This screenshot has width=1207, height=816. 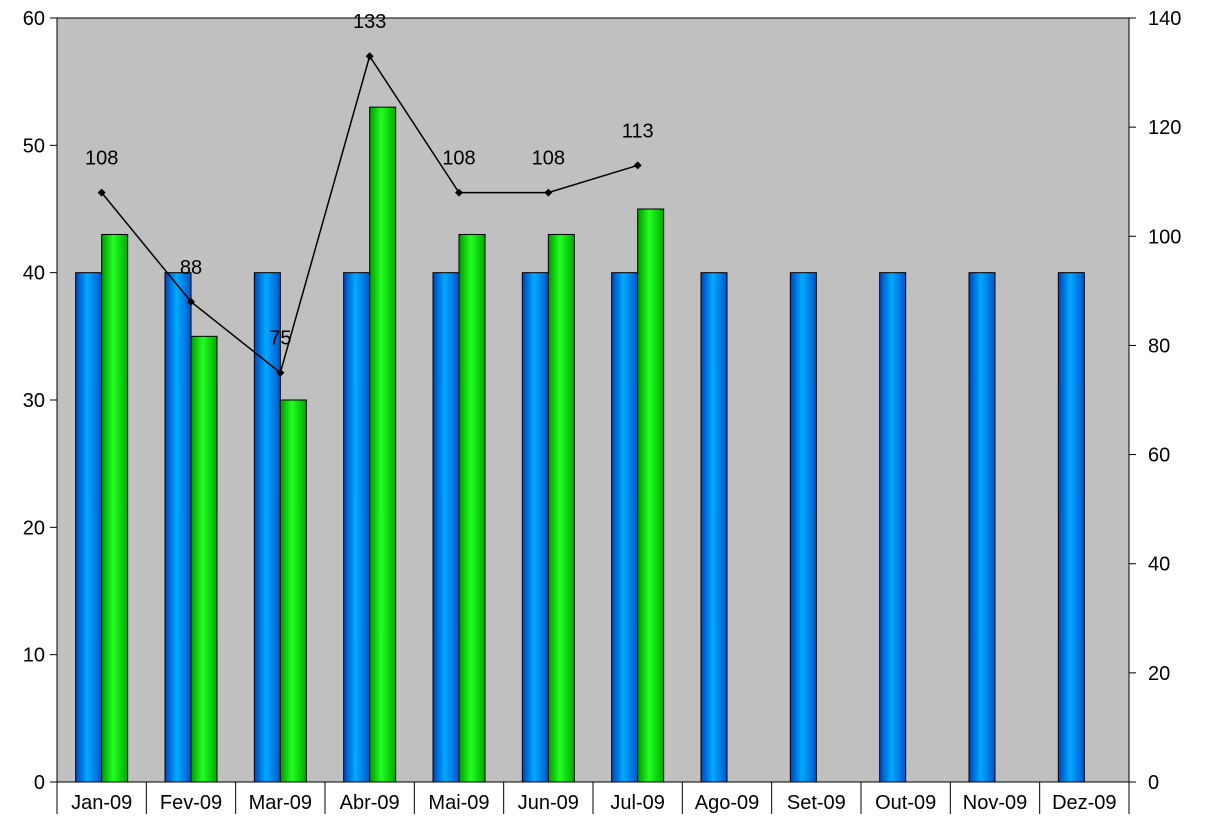 I want to click on data-label-jul-09: 113, so click(x=638, y=131).